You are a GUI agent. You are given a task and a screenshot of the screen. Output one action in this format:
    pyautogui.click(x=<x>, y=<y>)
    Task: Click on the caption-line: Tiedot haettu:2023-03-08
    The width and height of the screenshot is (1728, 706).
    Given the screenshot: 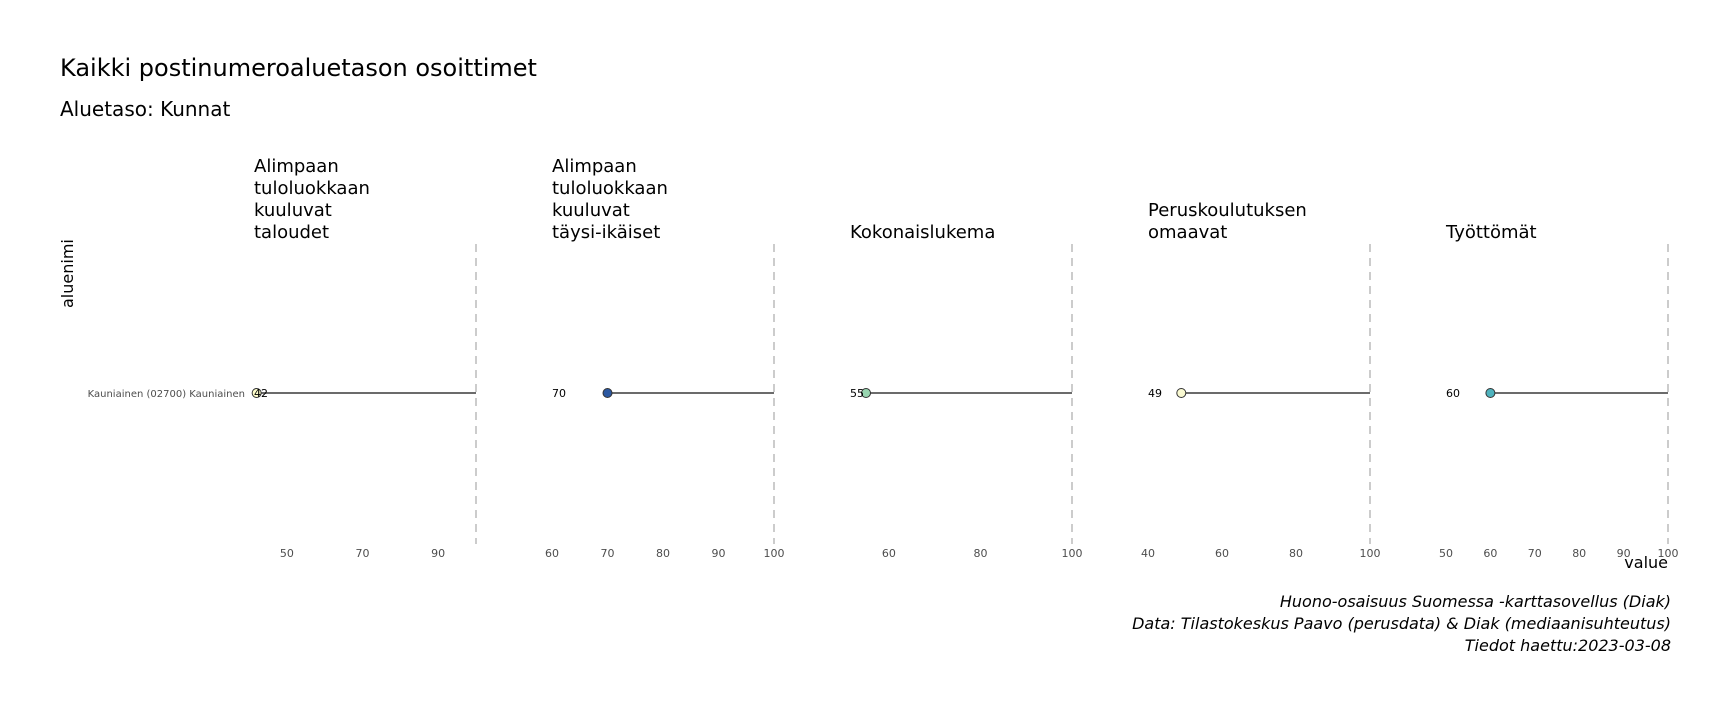 What is the action you would take?
    pyautogui.click(x=1567, y=645)
    